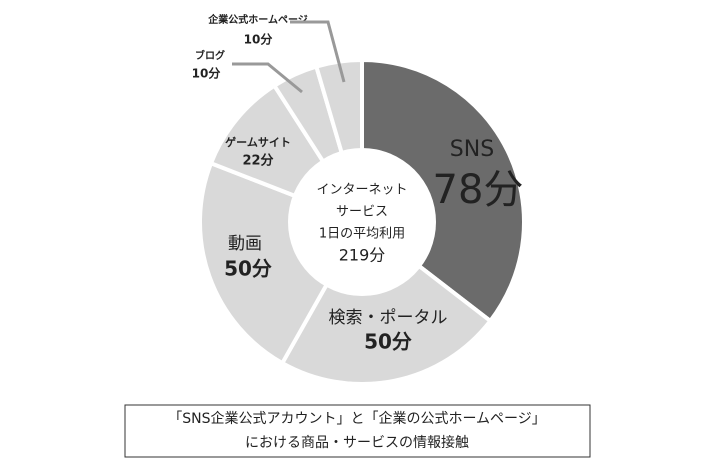 The height and width of the screenshot is (467, 720). What do you see at coordinates (362, 222) in the screenshot?
I see `donut-hole` at bounding box center [362, 222].